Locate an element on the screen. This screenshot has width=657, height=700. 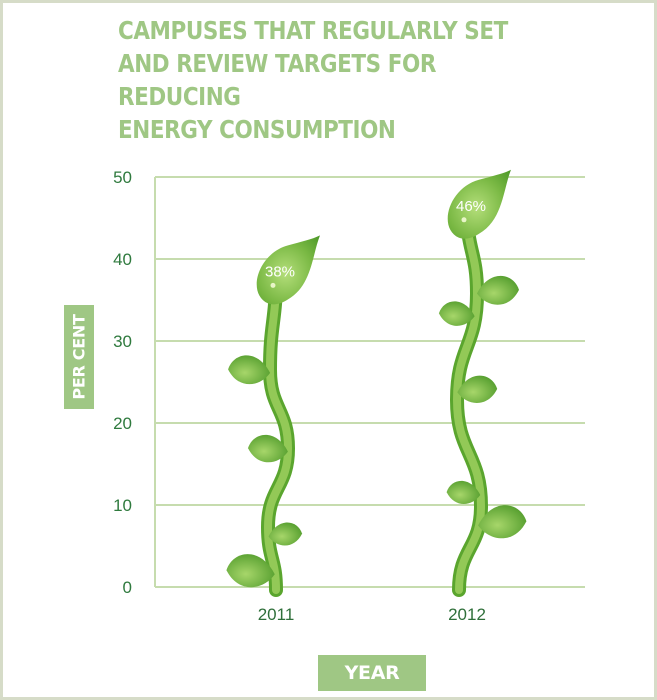
y-tick-labels: 0 10 20 30 40 50 is located at coordinates (122, 382).